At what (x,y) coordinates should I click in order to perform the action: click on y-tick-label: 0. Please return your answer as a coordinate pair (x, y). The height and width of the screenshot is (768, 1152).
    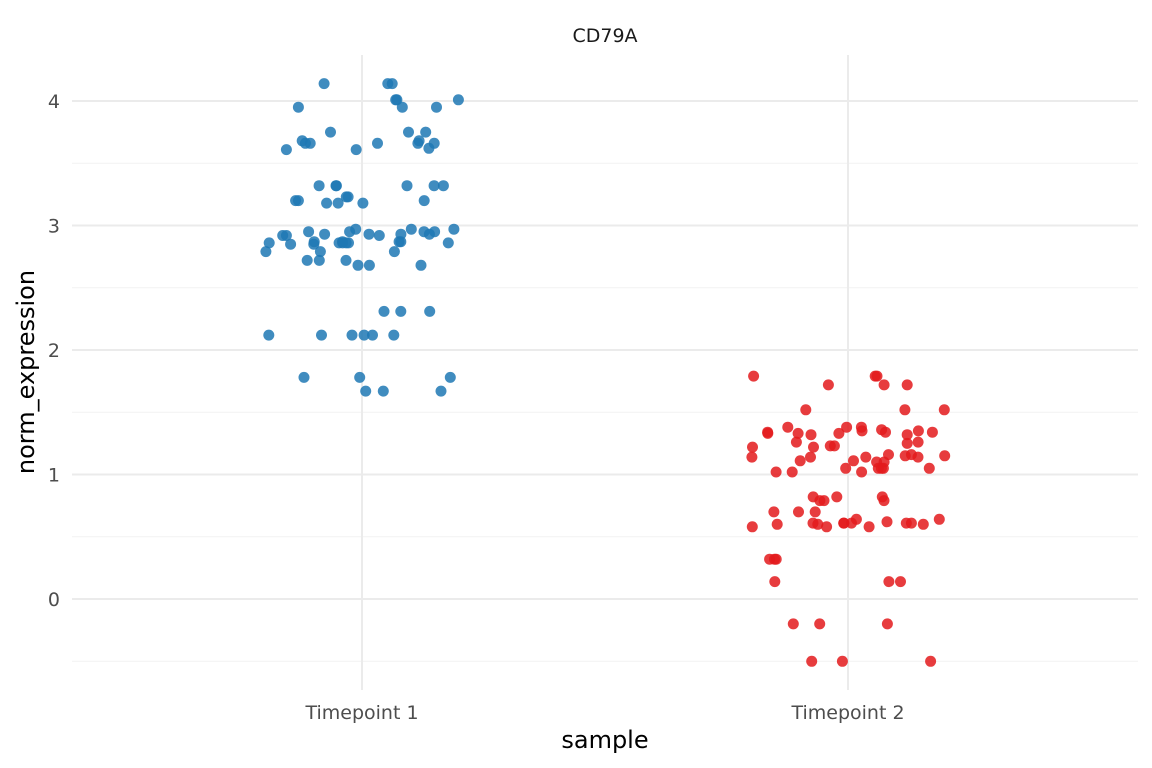
    Looking at the image, I should click on (54, 600).